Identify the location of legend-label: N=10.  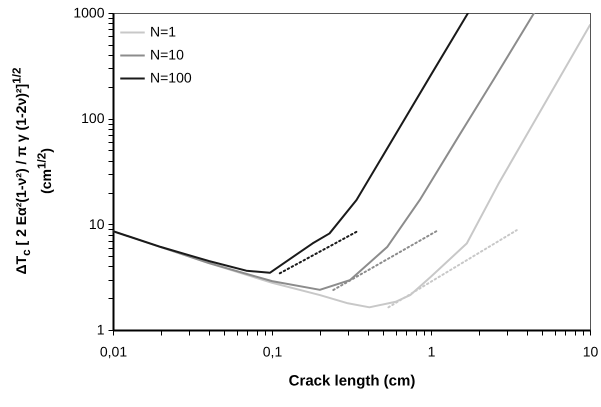
(167, 54).